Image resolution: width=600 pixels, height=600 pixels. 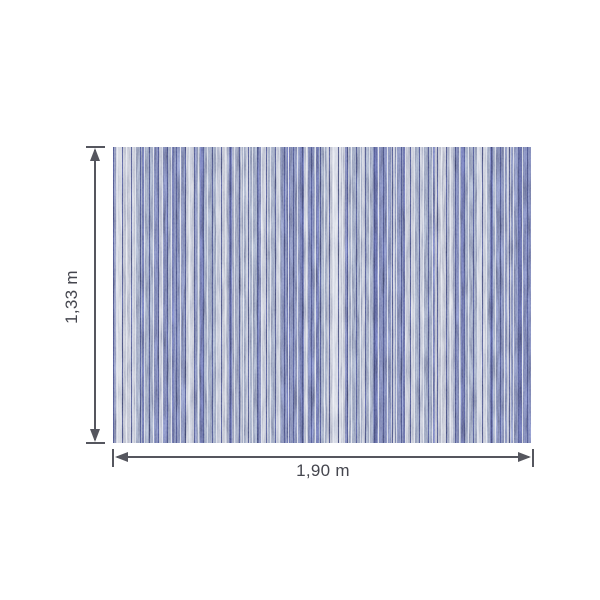 What do you see at coordinates (95, 443) in the screenshot?
I see `height-bottom-tick` at bounding box center [95, 443].